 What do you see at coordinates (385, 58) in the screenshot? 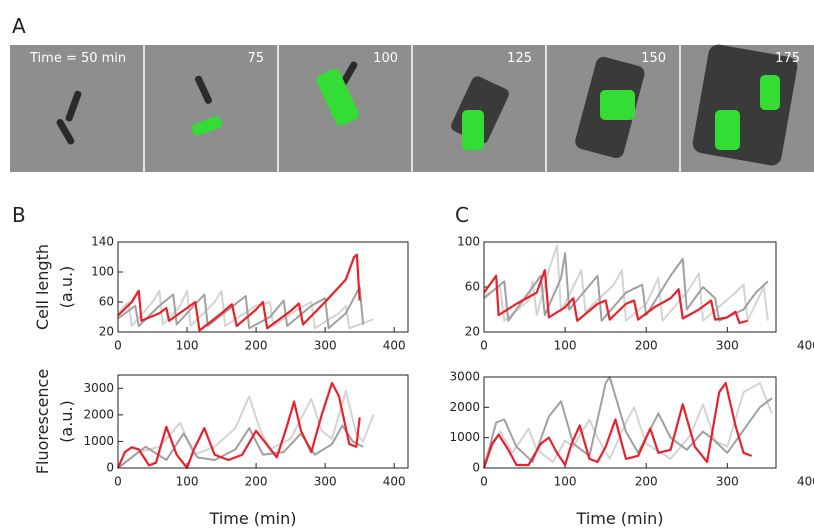
I see `time-label: 100` at bounding box center [385, 58].